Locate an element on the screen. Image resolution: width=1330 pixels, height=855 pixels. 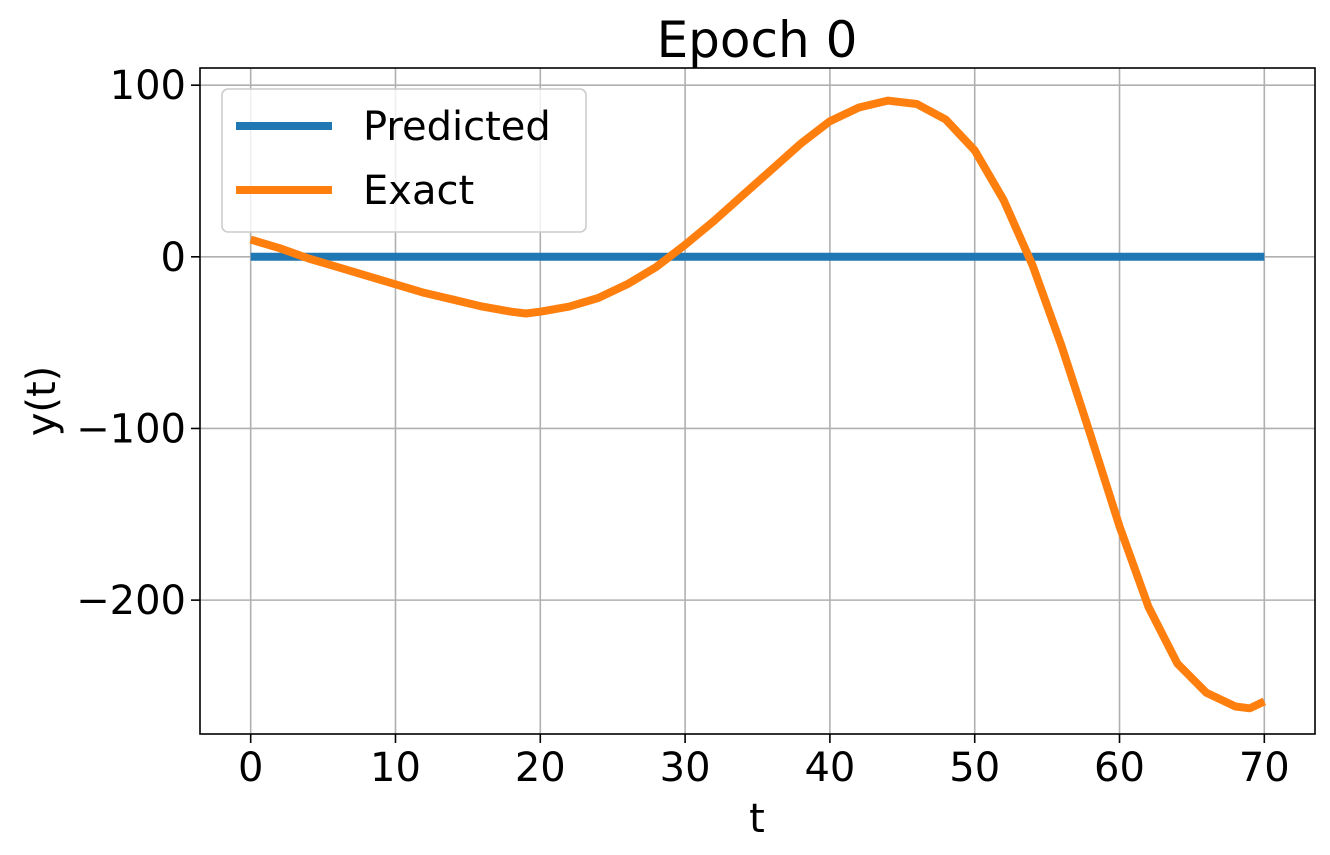
legend-label-exact: Exact is located at coordinates (418, 191).